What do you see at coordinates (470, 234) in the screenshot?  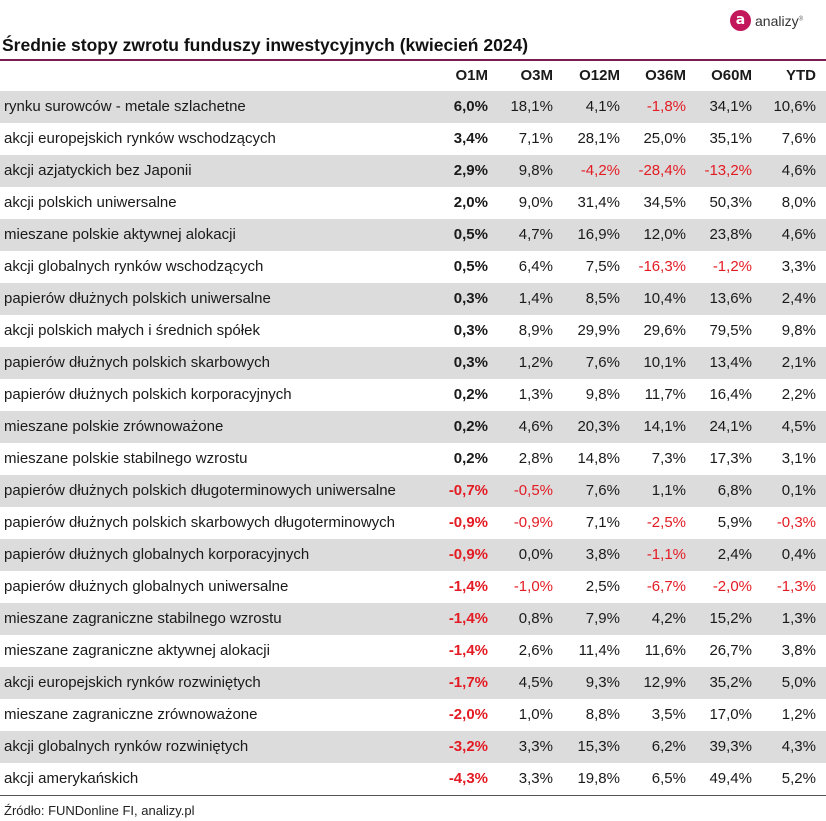 I see `value-o1m: 0,5%` at bounding box center [470, 234].